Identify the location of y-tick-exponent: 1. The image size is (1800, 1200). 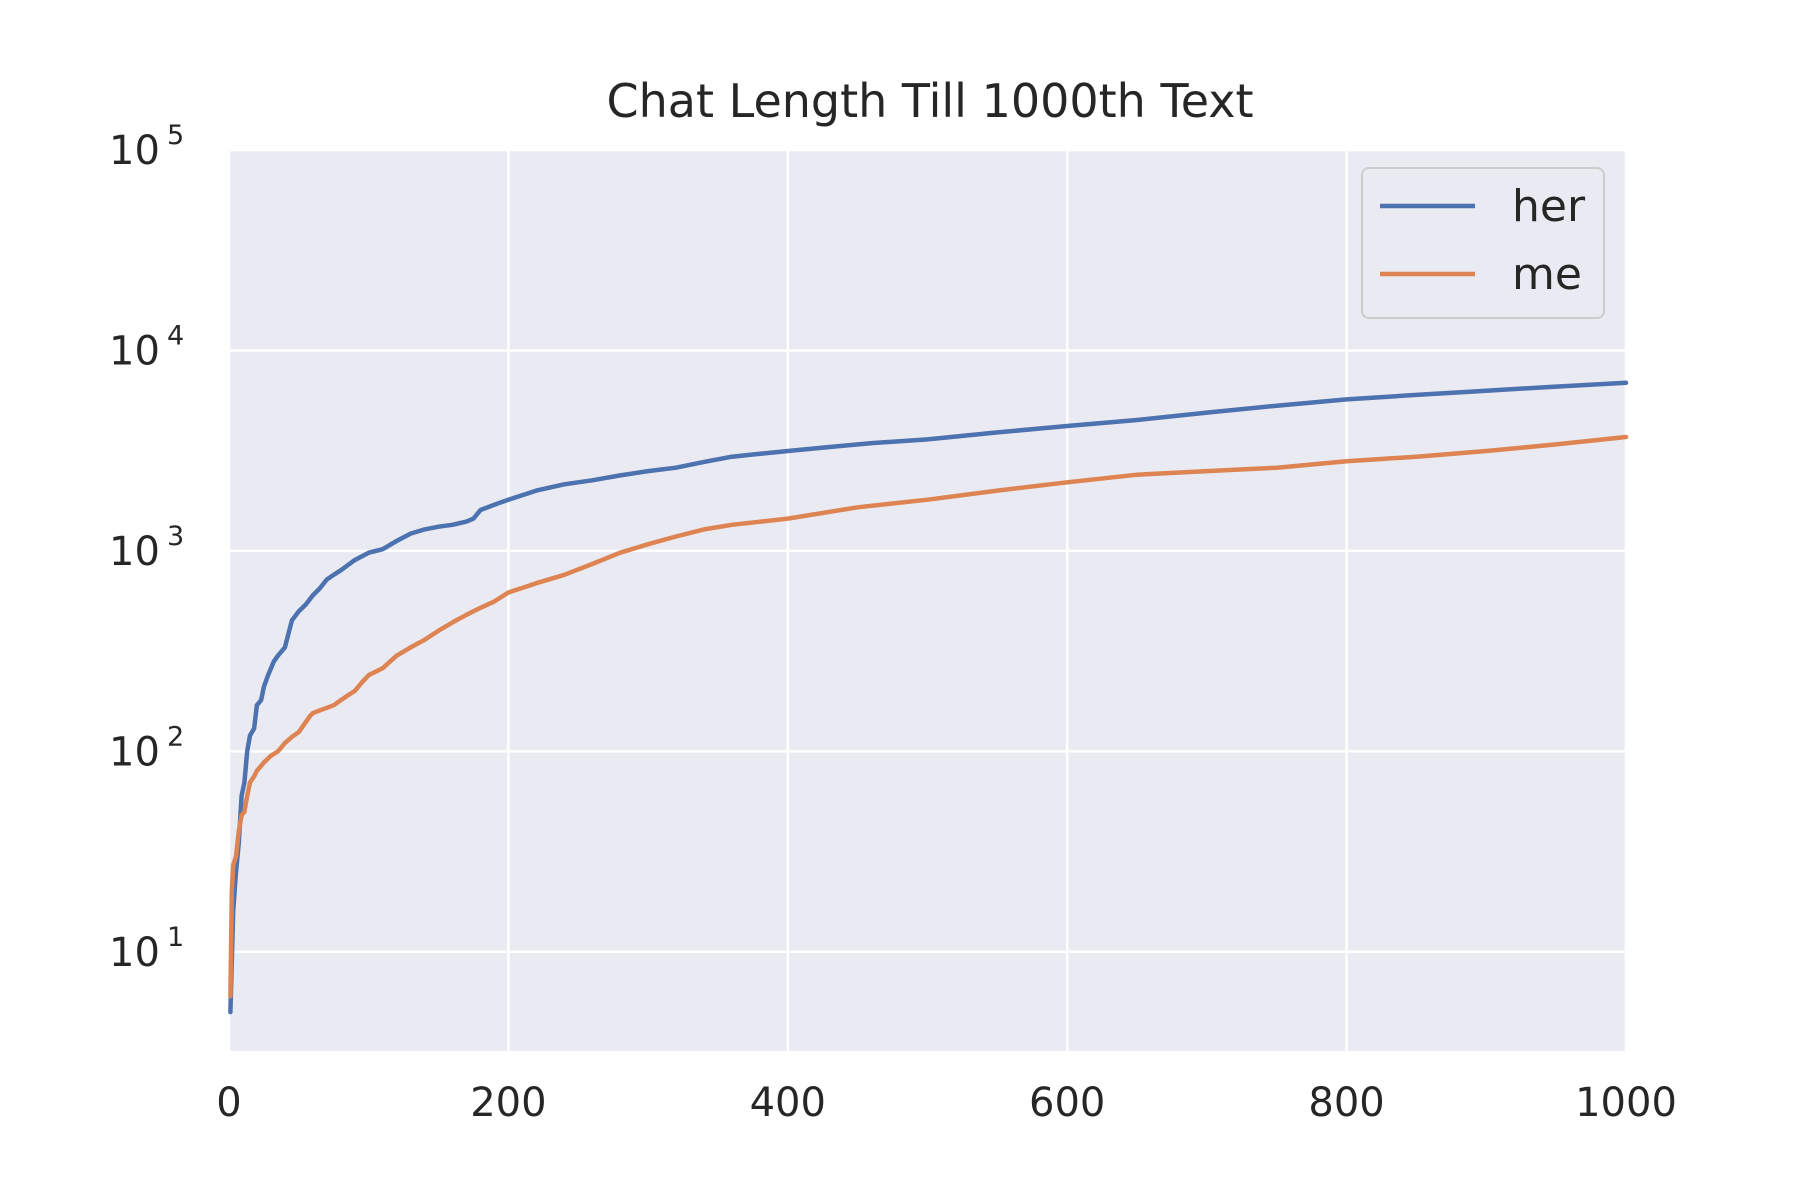
(175, 937).